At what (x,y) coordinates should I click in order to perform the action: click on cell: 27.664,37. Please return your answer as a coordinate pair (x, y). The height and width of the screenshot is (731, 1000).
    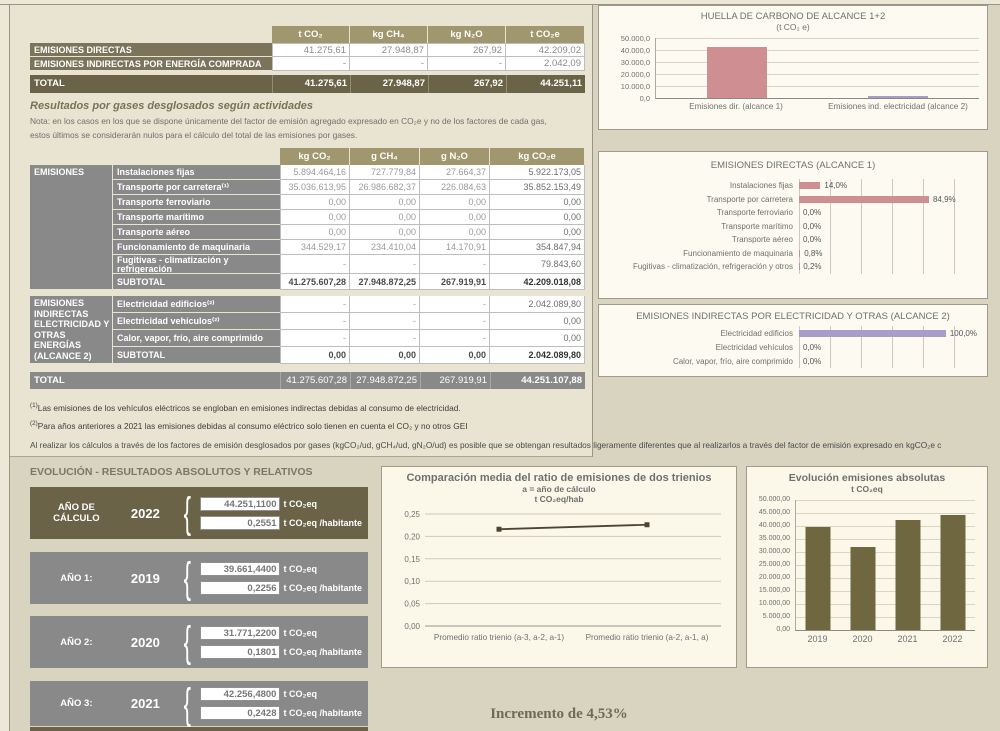
    Looking at the image, I should click on (455, 172).